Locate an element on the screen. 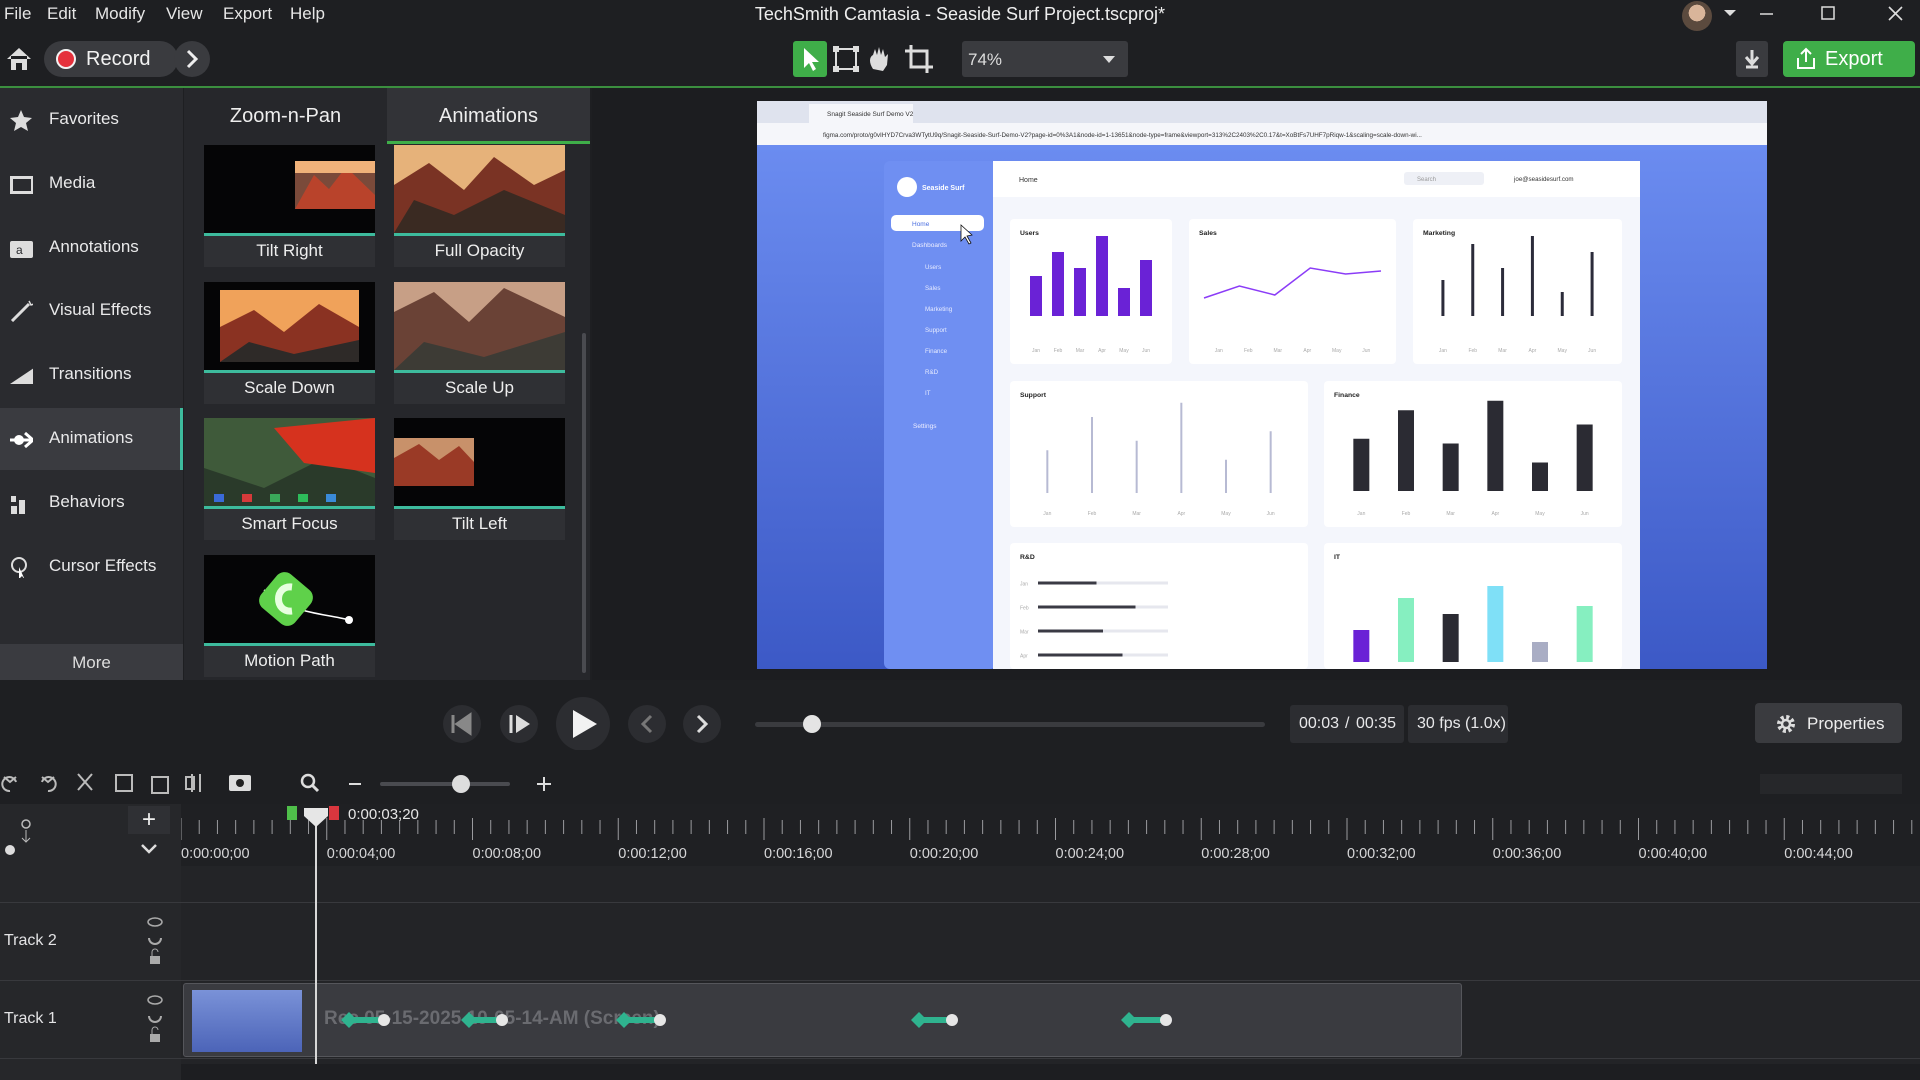  record-options is located at coordinates (192, 59).